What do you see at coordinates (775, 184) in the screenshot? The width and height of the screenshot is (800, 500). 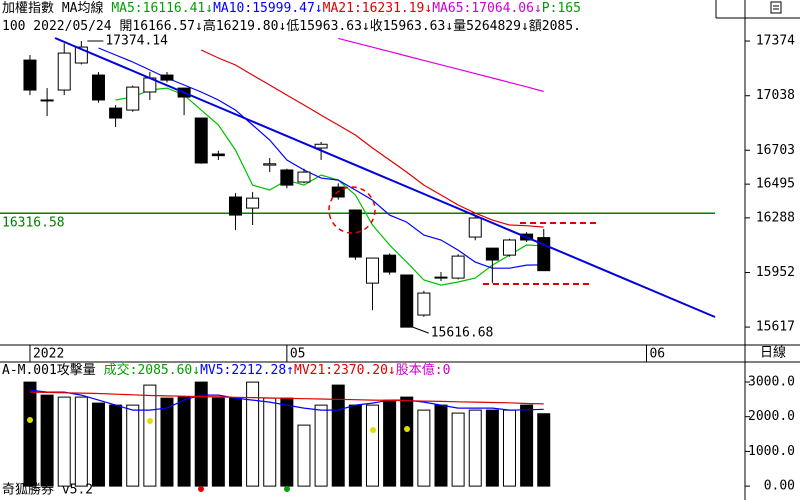 I see `y-tick-label: 16495` at bounding box center [775, 184].